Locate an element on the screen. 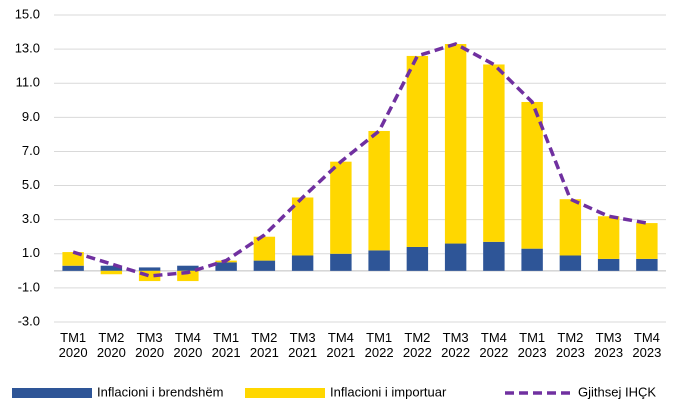 This screenshot has width=680, height=402. x-tick-label: TM1 2022 is located at coordinates (379, 345).